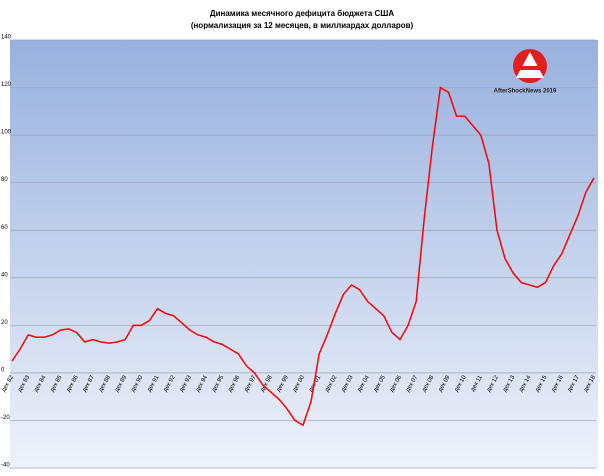  What do you see at coordinates (302, 13) in the screenshot?
I see `chart-title: Динамика месячного дефицита бюджета США` at bounding box center [302, 13].